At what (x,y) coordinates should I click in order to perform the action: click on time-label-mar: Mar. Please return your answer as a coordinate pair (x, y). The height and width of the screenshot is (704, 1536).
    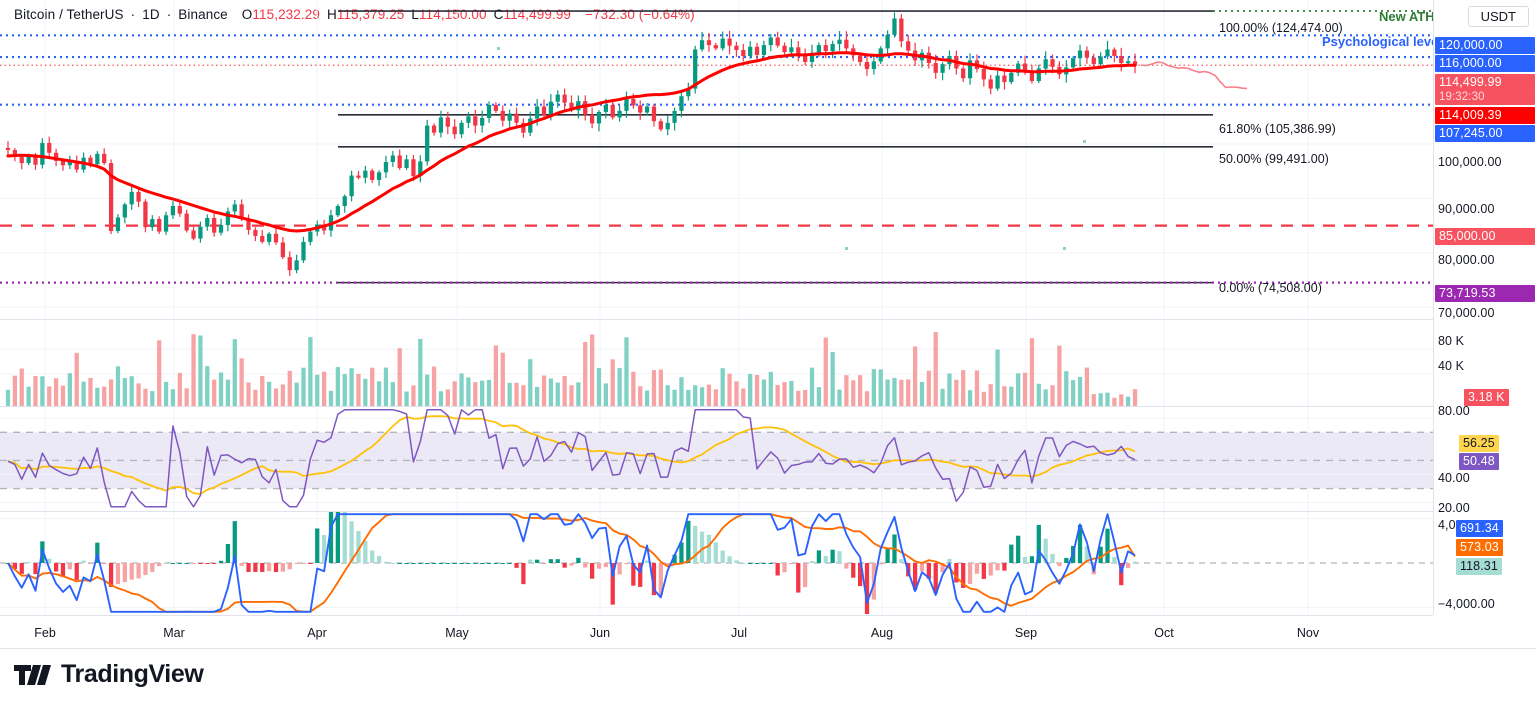
    Looking at the image, I should click on (174, 633).